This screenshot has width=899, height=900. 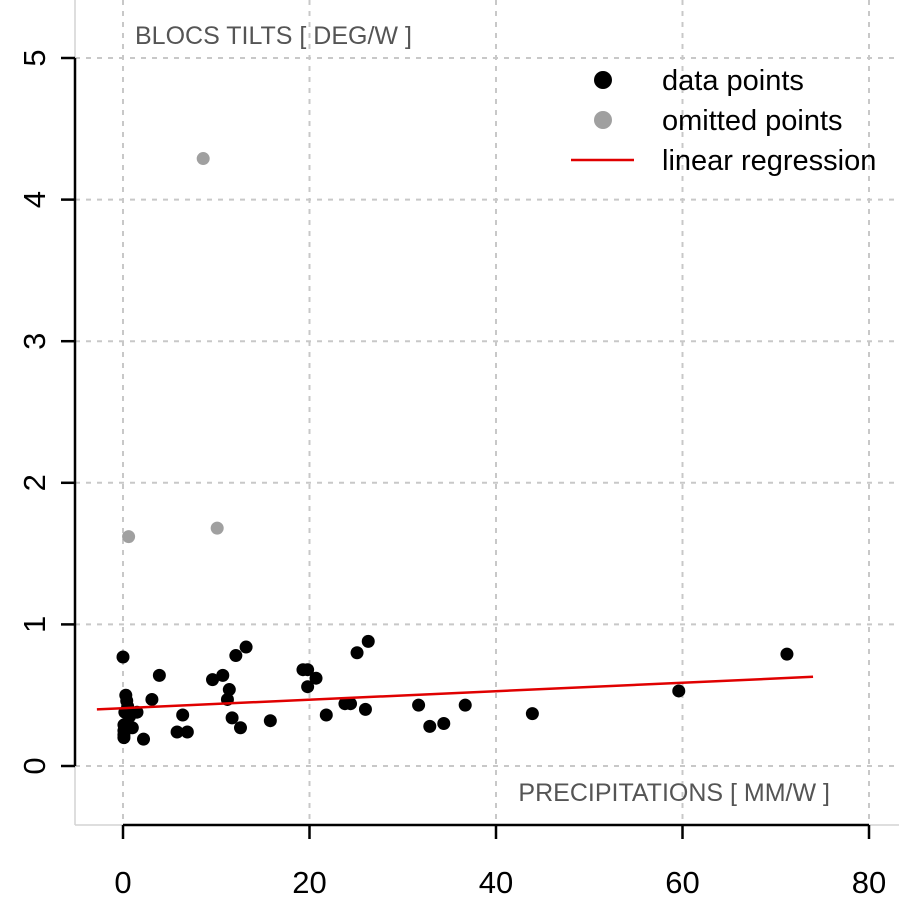 I want to click on x-axis-label: PRECIPITATIONS [ MM/W ], so click(x=674, y=793).